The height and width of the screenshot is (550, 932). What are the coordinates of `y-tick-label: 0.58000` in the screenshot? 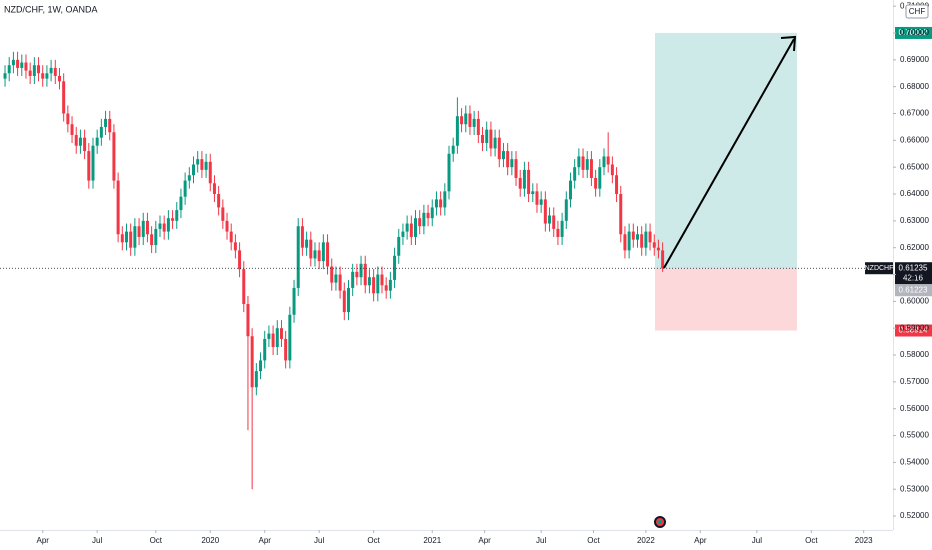 It's located at (914, 354).